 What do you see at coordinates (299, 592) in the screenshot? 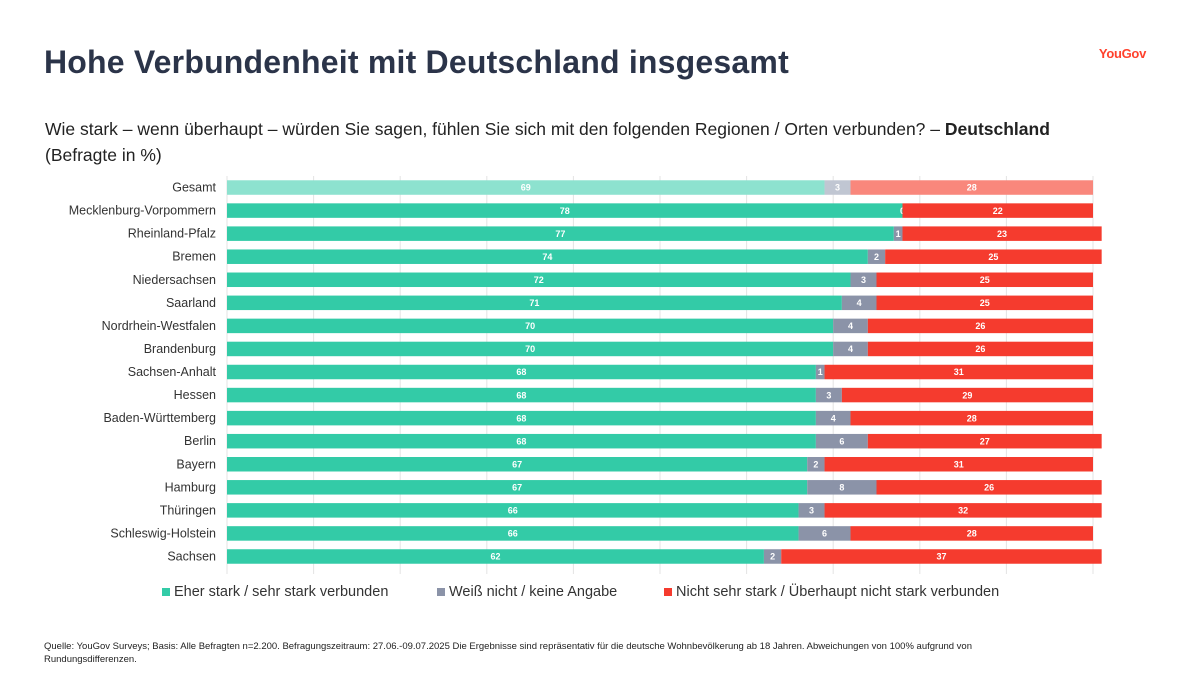
I see `legend-item-strong: Eher stark / sehr stark verbunden` at bounding box center [299, 592].